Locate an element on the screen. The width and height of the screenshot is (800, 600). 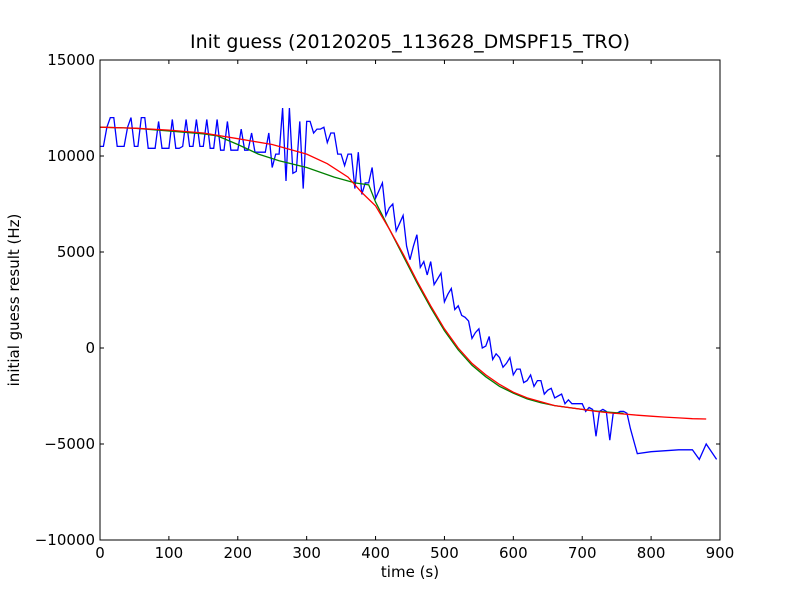
x-tick-label: 200 is located at coordinates (237, 553).